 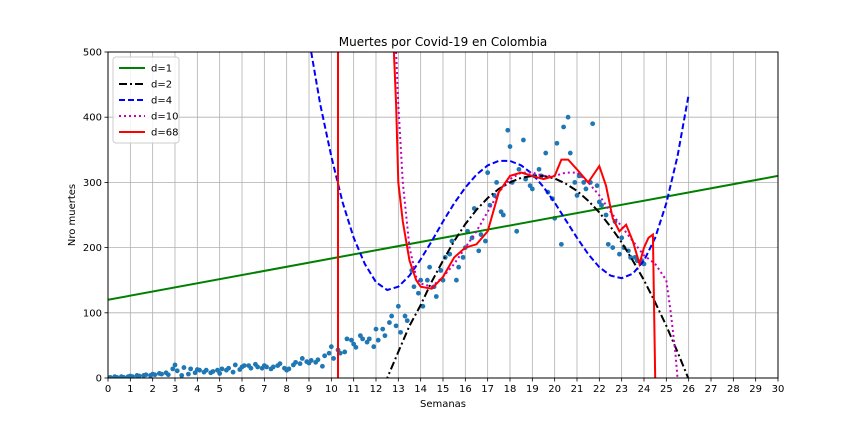 What do you see at coordinates (666, 389) in the screenshot?
I see `x-tick-label: 25` at bounding box center [666, 389].